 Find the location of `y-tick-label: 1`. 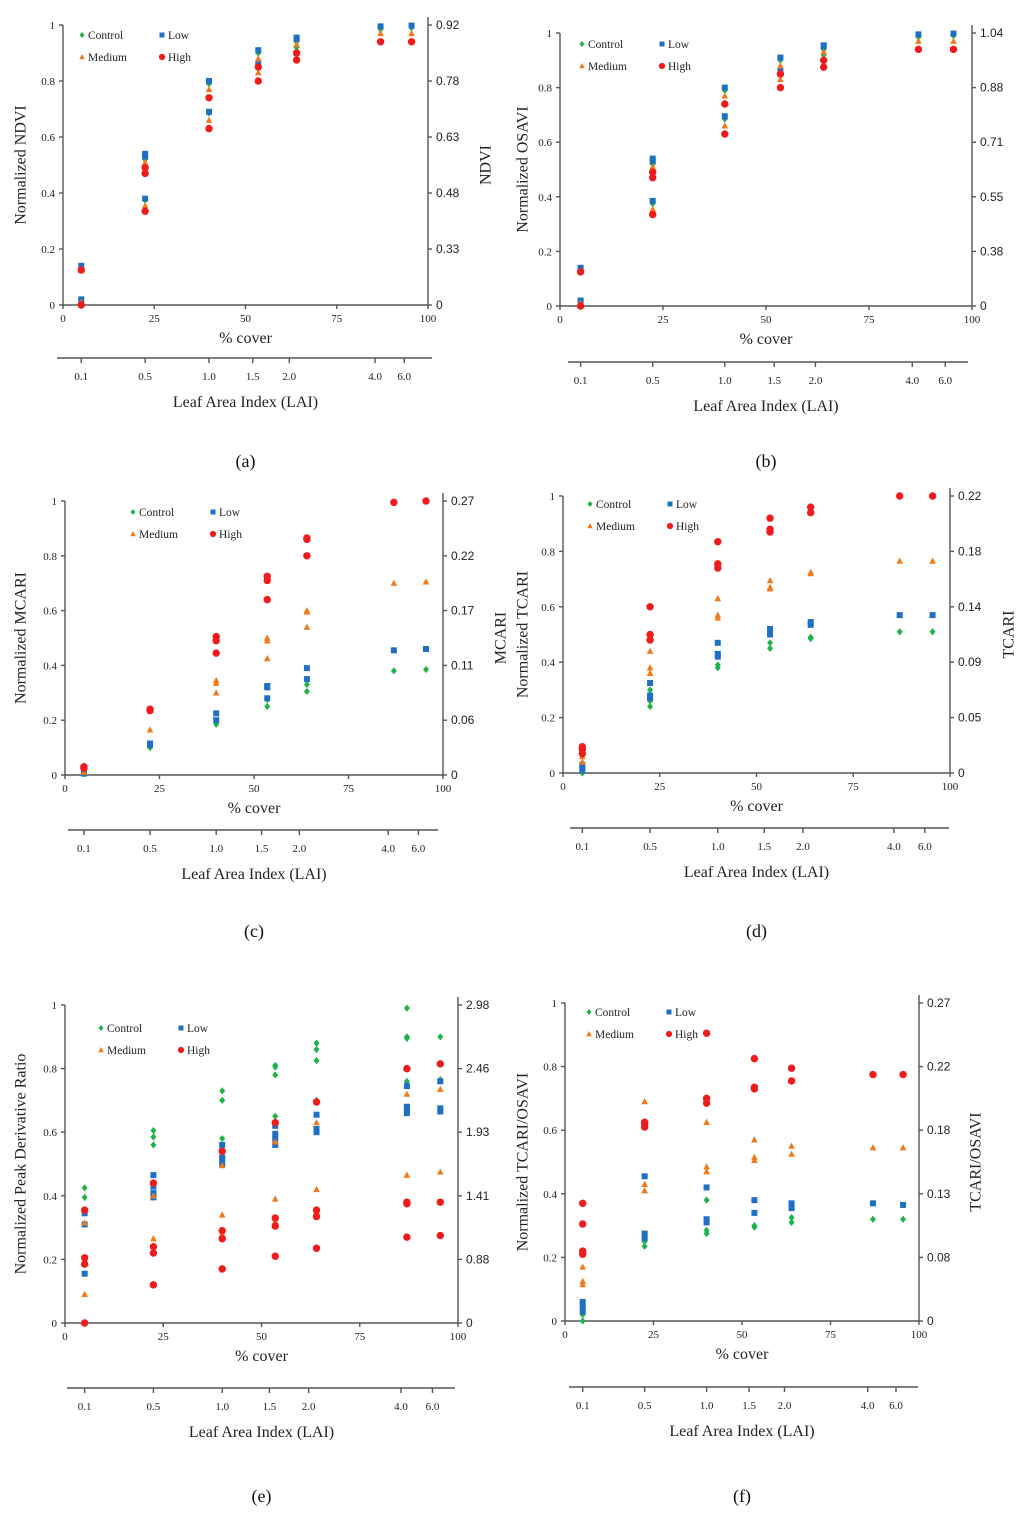

y-tick-label: 1 is located at coordinates (55, 1006).